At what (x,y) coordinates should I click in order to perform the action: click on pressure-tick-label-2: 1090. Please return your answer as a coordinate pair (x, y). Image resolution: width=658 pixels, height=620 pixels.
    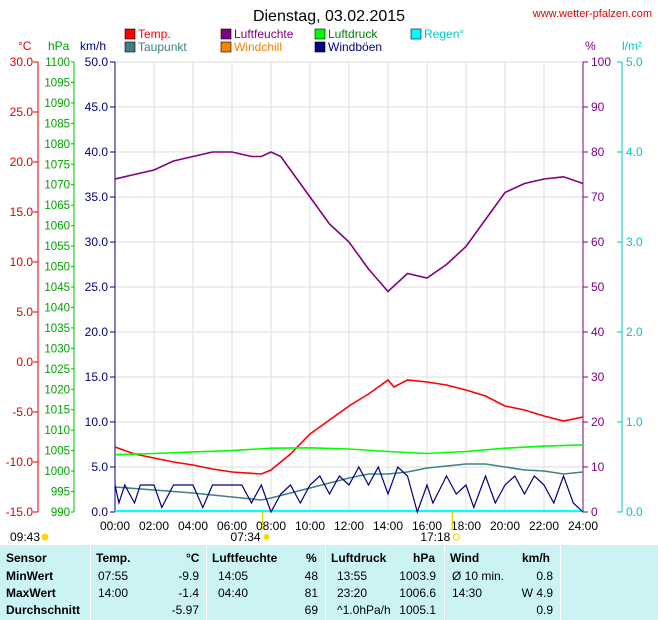
    Looking at the image, I should click on (57, 104).